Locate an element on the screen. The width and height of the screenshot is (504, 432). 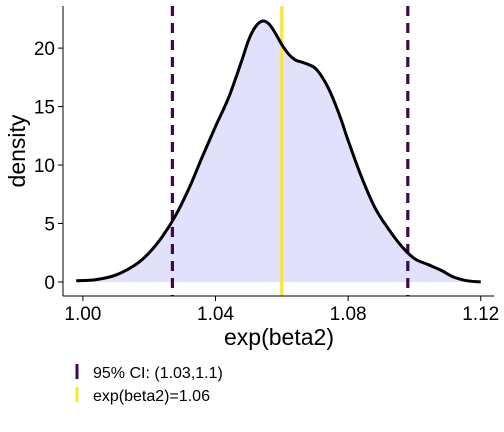
legend-label-estimate: exp(beta2)=1.06 is located at coordinates (151, 396).